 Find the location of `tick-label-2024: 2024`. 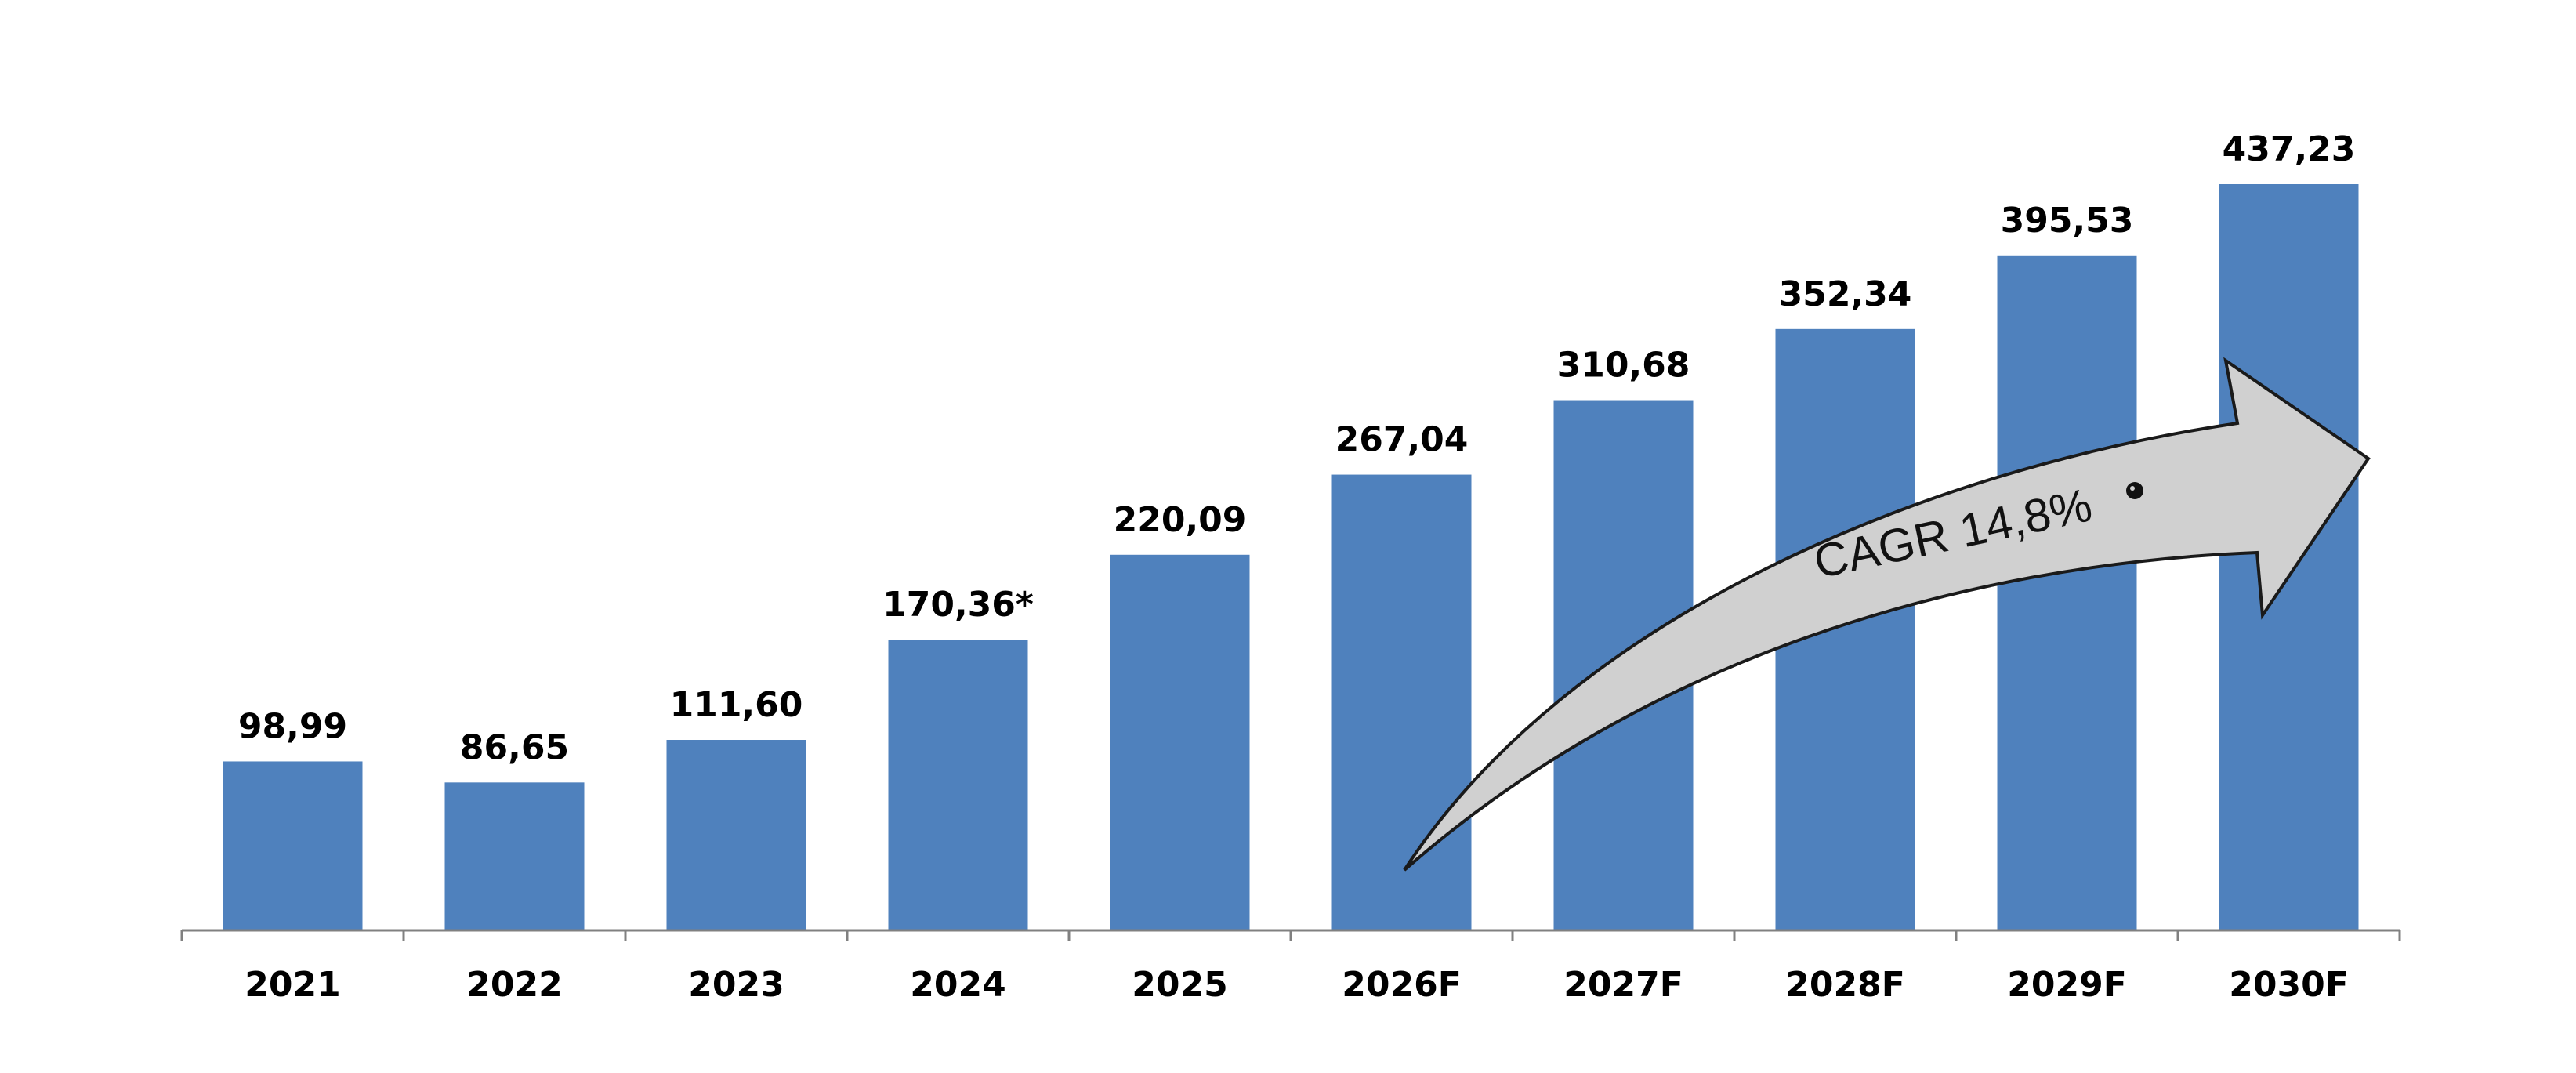

tick-label-2024: 2024 is located at coordinates (957, 985).